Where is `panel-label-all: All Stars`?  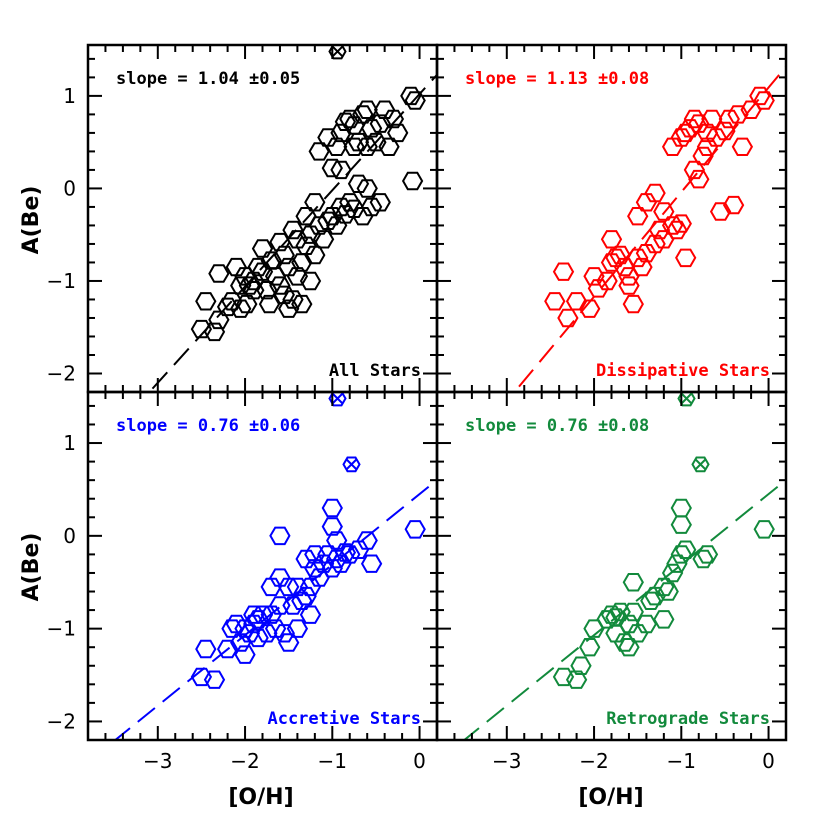 panel-label-all: All Stars is located at coordinates (375, 371).